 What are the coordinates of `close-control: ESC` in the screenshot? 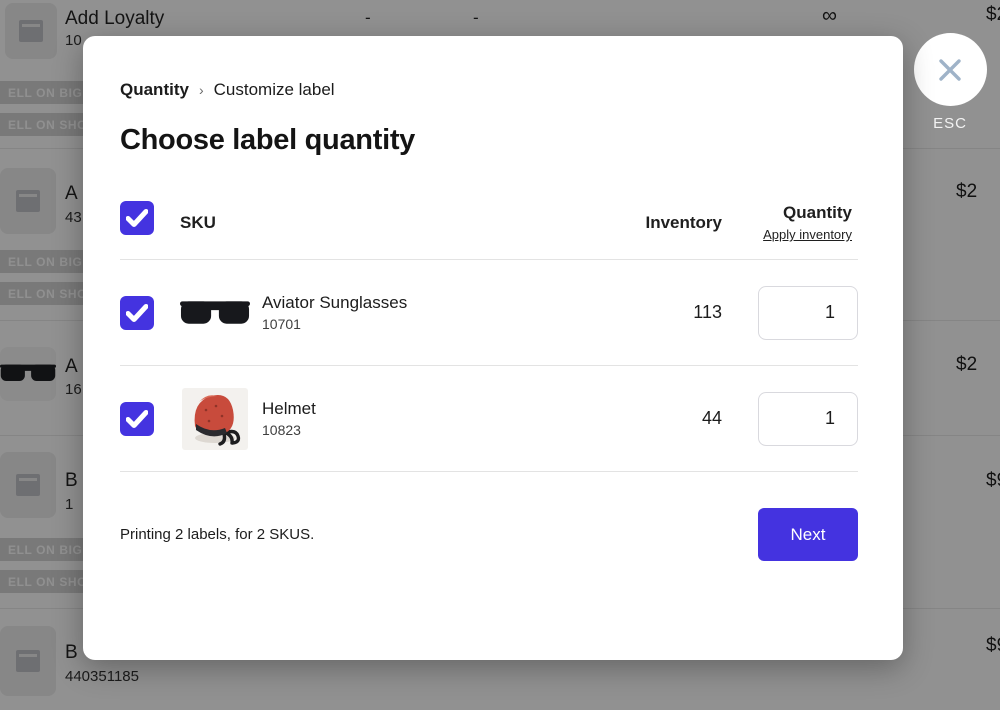 It's located at (950, 82).